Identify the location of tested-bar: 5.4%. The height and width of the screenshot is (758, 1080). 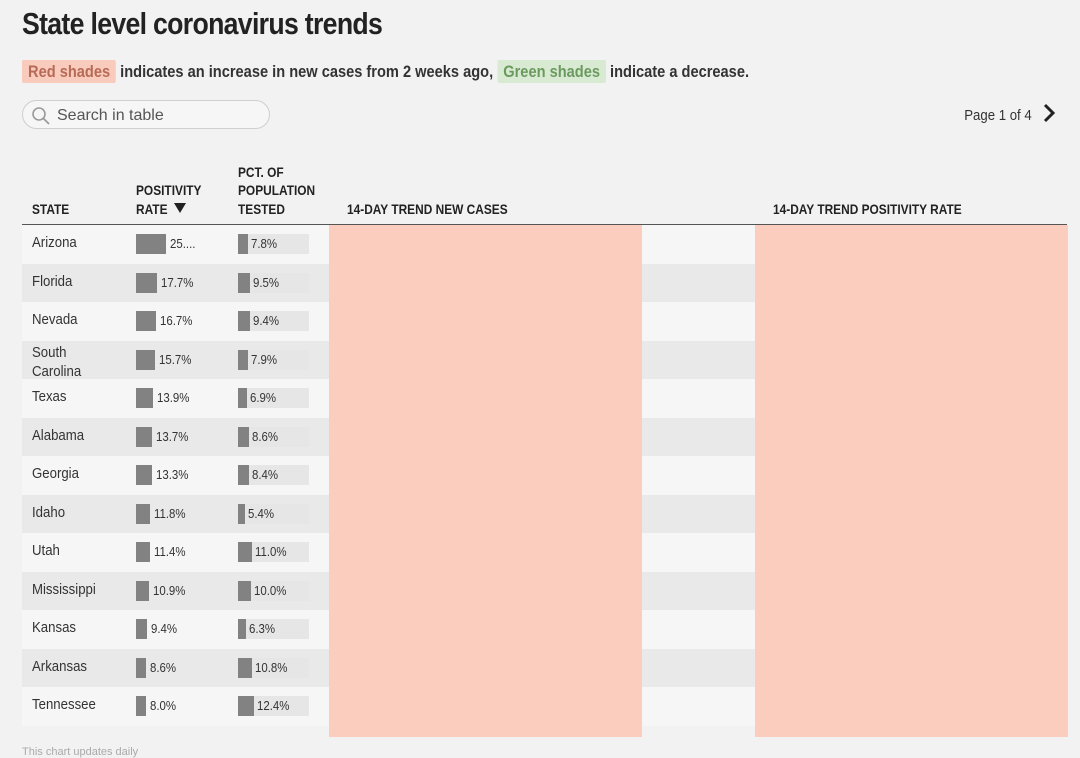
(273, 513).